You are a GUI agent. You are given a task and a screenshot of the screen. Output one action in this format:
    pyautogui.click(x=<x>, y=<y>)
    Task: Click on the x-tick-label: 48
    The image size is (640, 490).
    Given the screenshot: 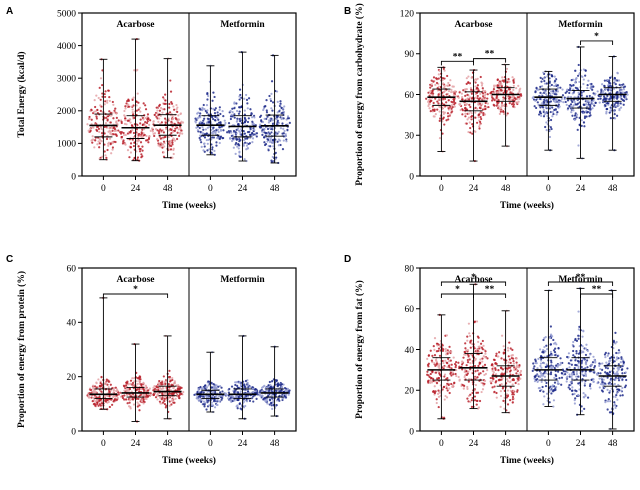 What is the action you would take?
    pyautogui.click(x=613, y=189)
    